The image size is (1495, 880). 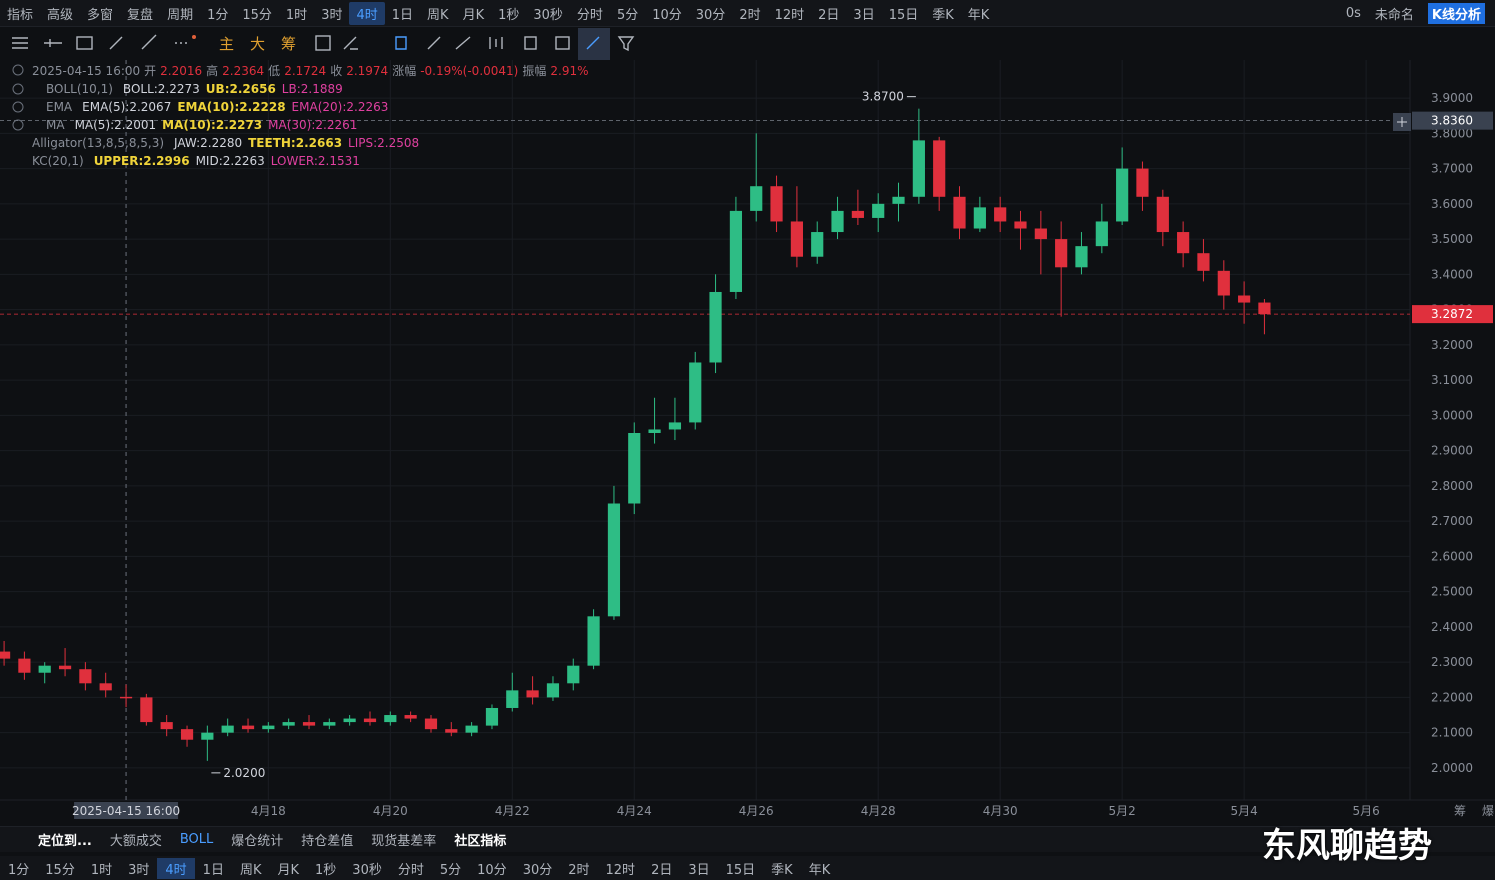 I want to click on period-item: 年K, so click(x=819, y=870).